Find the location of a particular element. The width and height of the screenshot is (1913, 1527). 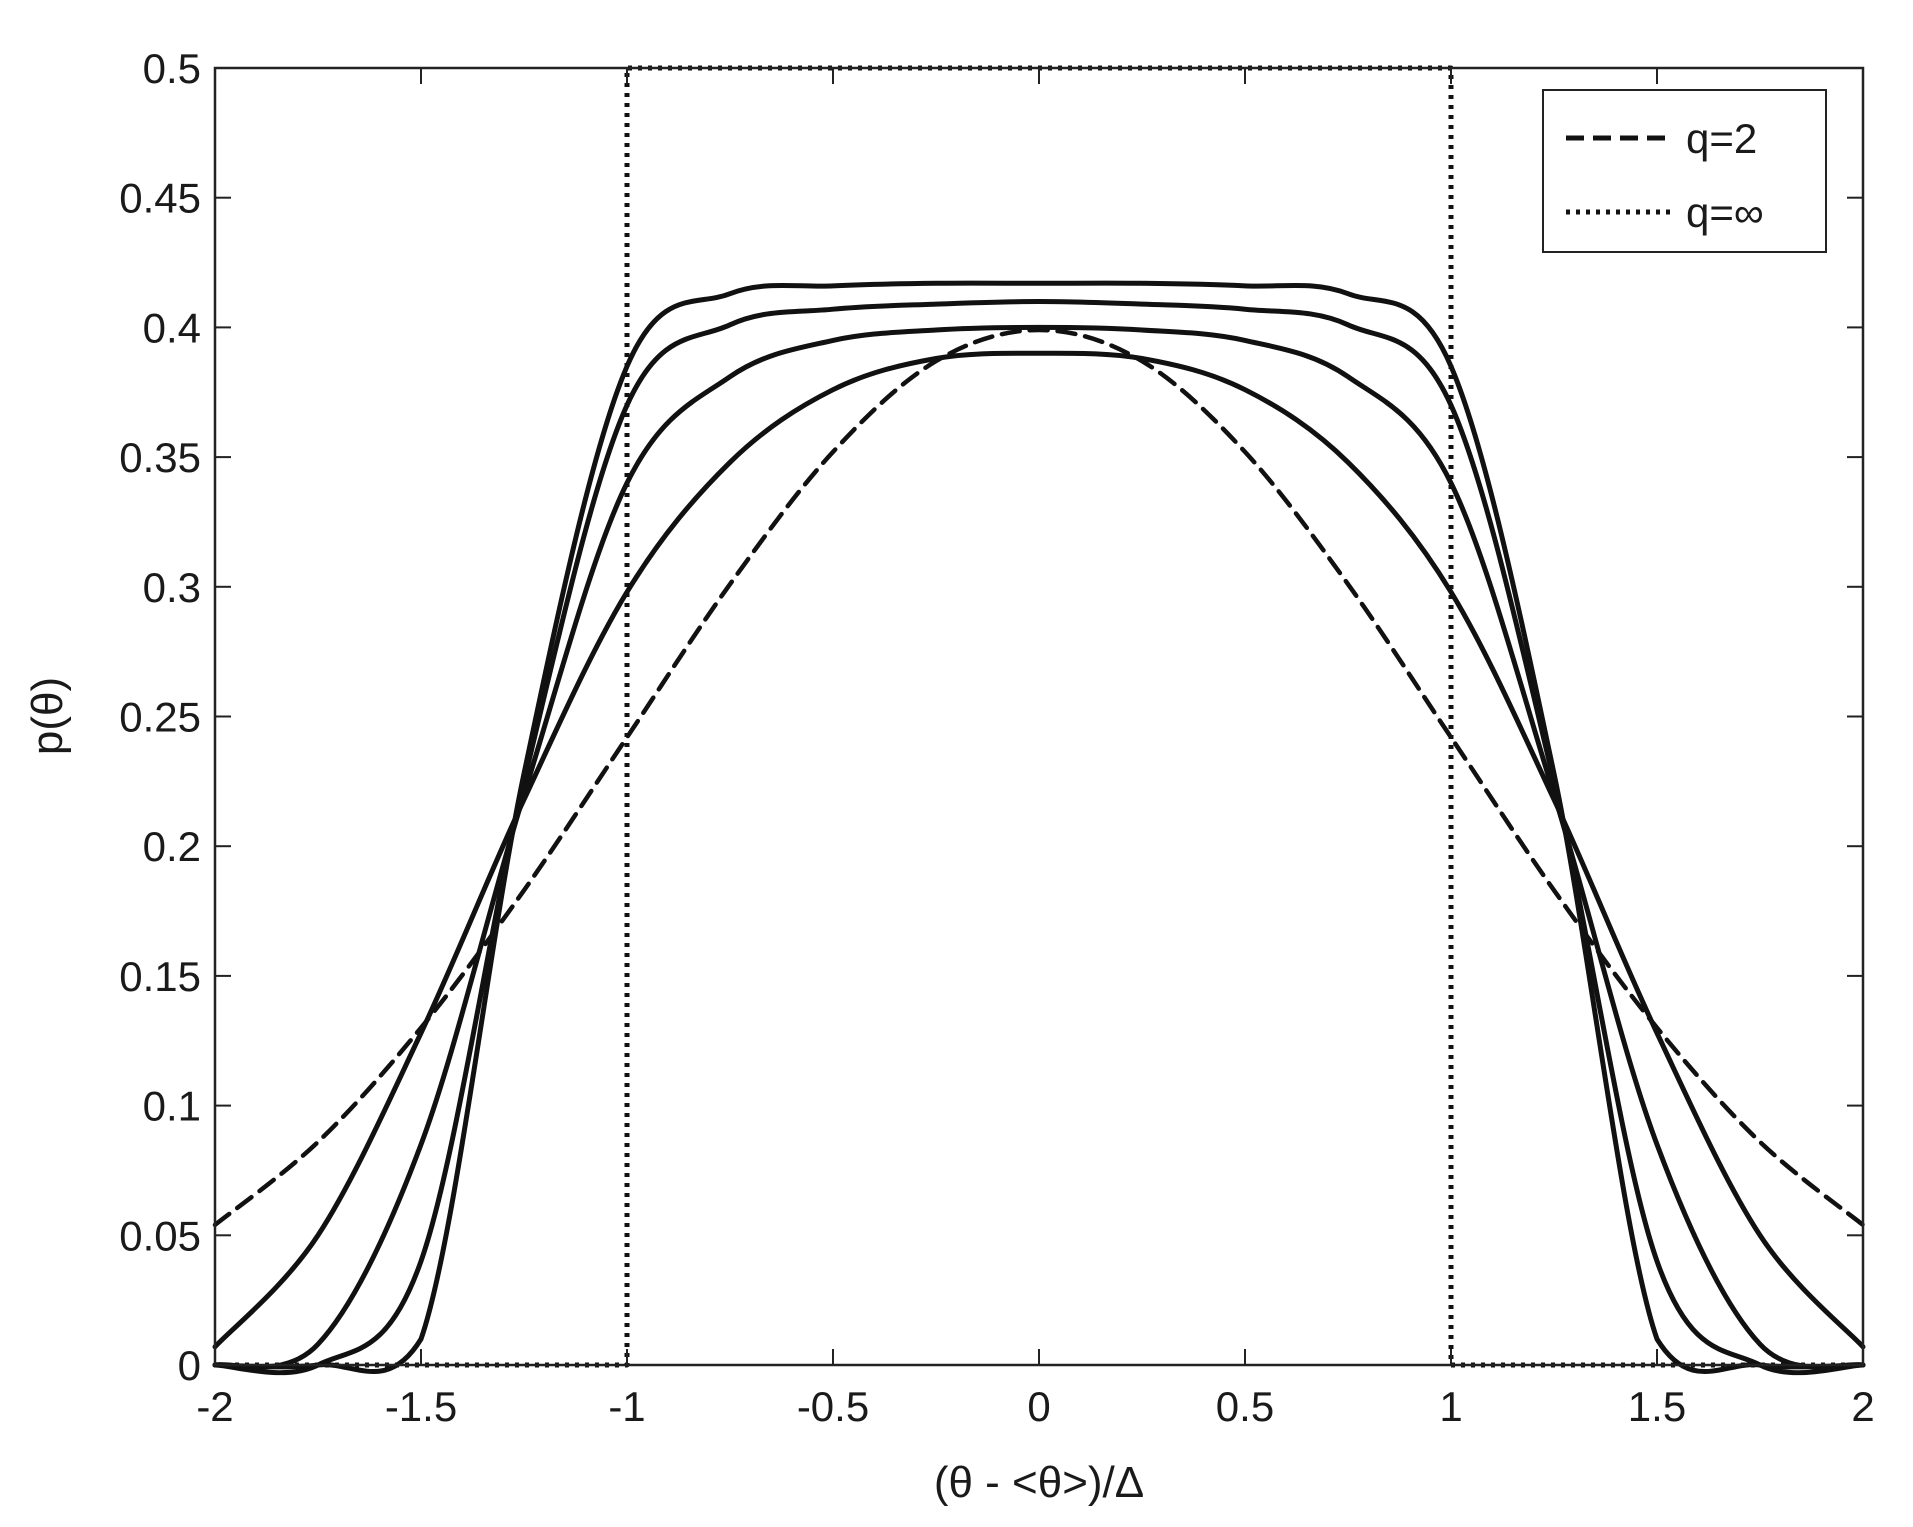

x-tick-label: 0 is located at coordinates (1038, 1406).